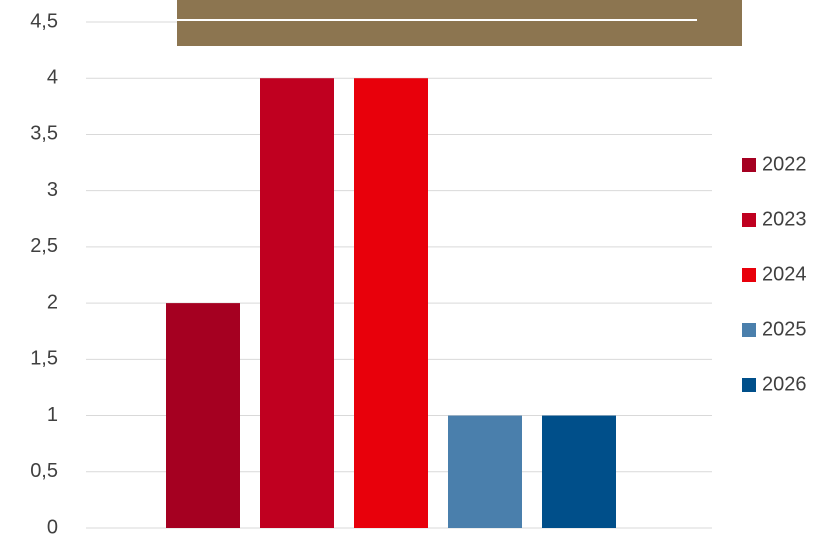  Describe the element at coordinates (52, 526) in the screenshot. I see `y-tick-label: 0` at that location.